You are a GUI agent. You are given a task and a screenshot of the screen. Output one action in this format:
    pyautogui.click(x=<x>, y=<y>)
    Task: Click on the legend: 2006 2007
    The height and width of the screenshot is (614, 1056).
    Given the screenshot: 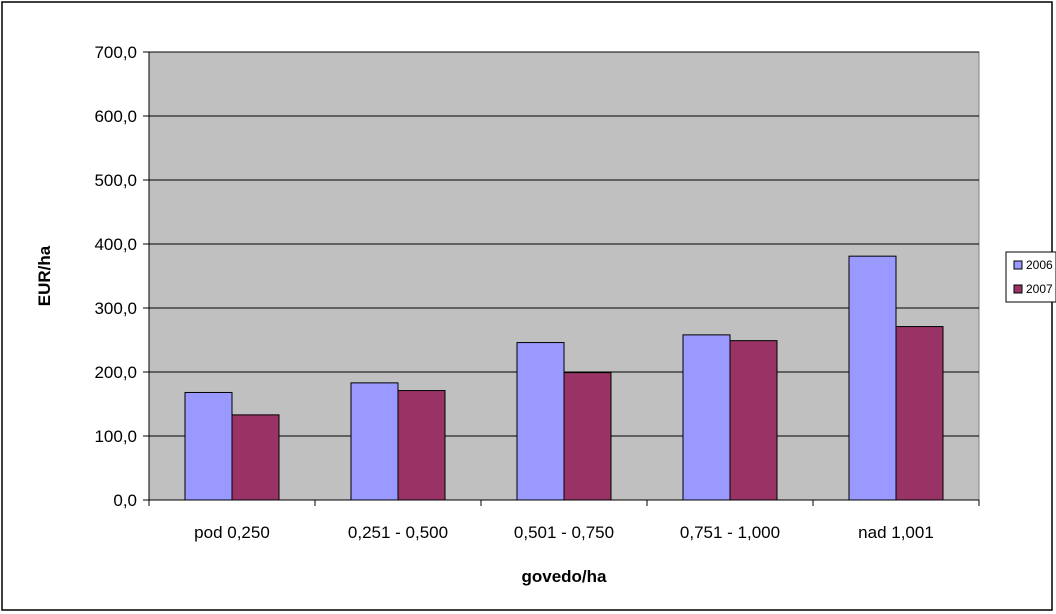 What is the action you would take?
    pyautogui.click(x=1030, y=277)
    